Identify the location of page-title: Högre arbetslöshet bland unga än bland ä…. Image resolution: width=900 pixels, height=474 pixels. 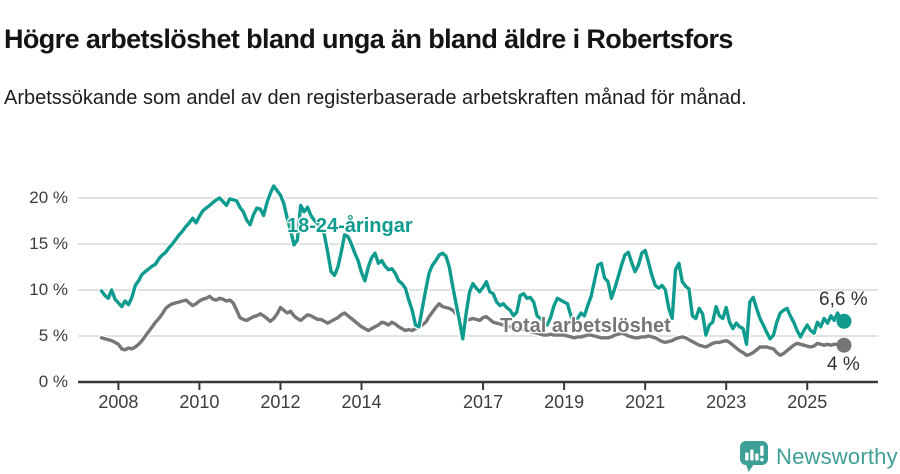
(368, 39).